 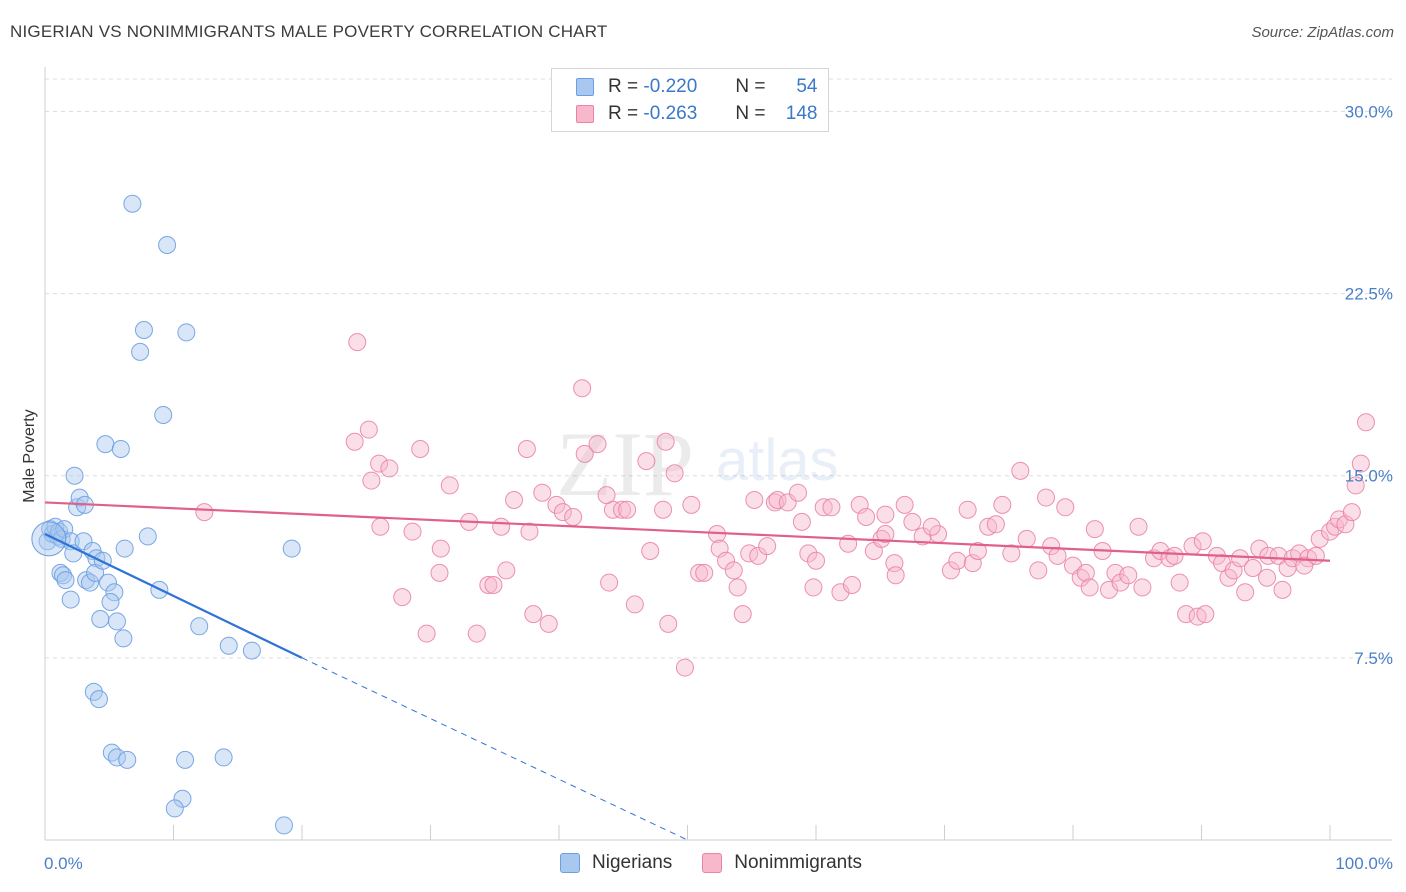 I want to click on legend-r-value: -0.220, so click(x=670, y=86).